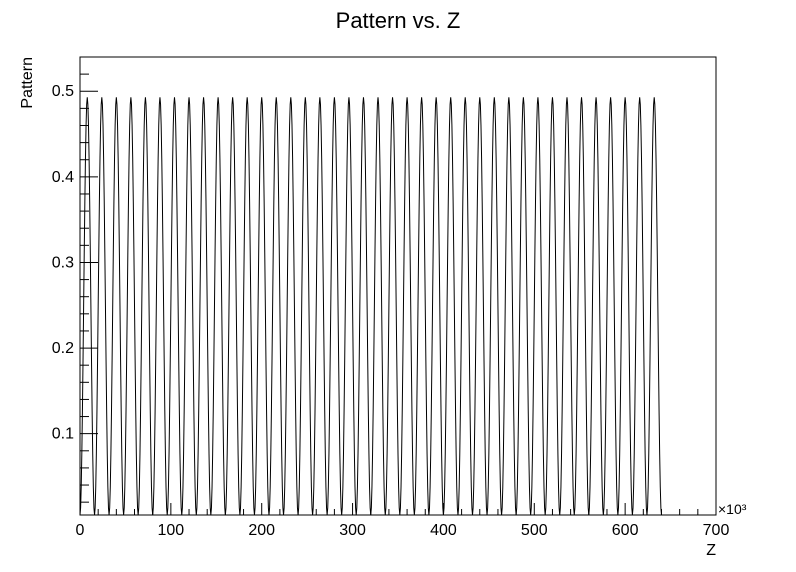 Image resolution: width=796 pixels, height=572 pixels. What do you see at coordinates (352, 530) in the screenshot?
I see `x-tick-label: 300` at bounding box center [352, 530].